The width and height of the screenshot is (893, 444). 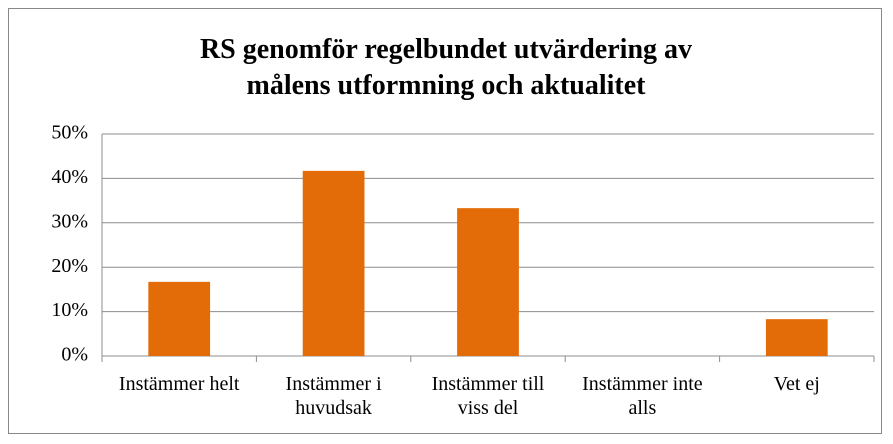 I want to click on x-tick-label: Vet ej, so click(x=796, y=384).